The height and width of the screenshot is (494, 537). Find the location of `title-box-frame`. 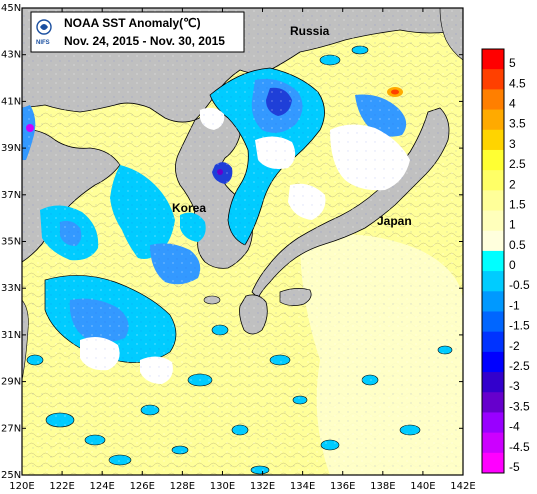

title-box-frame is located at coordinates (137, 32).